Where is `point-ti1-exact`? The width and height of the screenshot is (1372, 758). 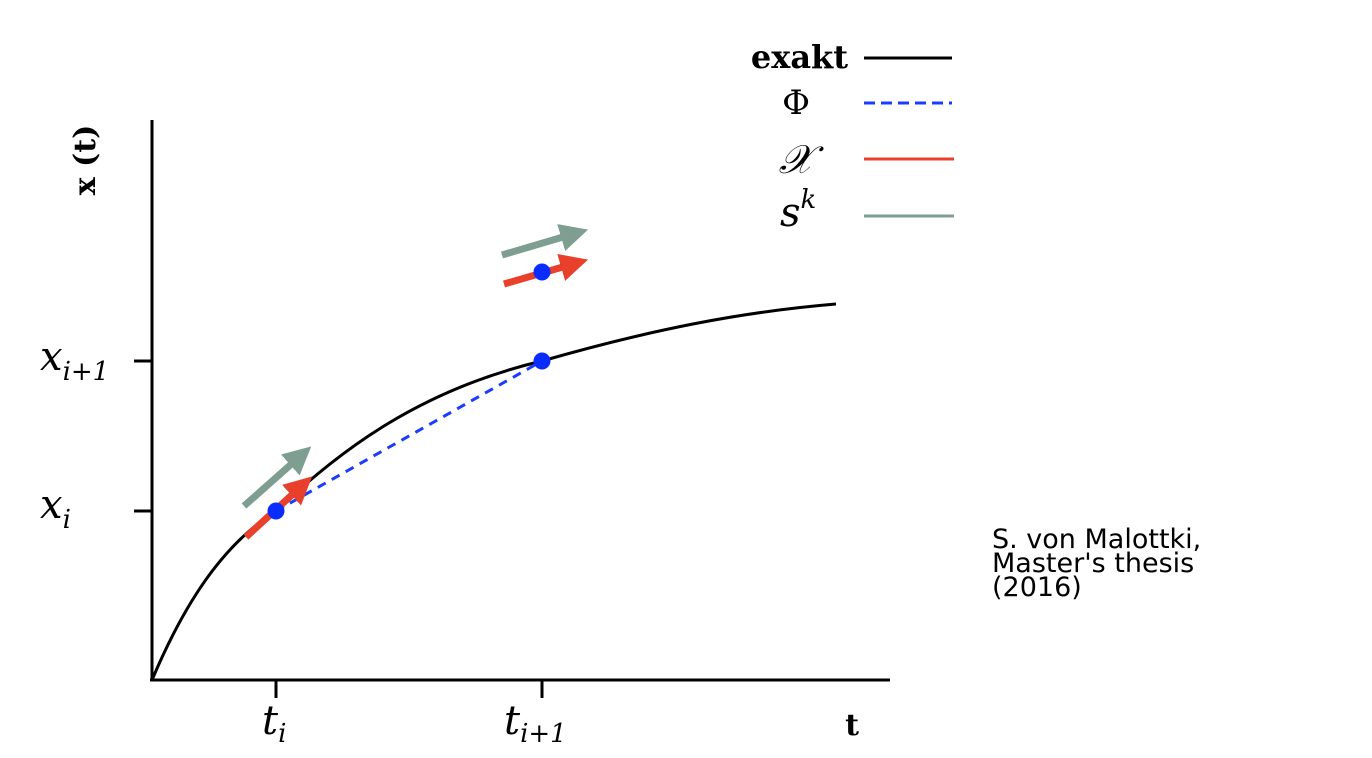
point-ti1-exact is located at coordinates (542, 361).